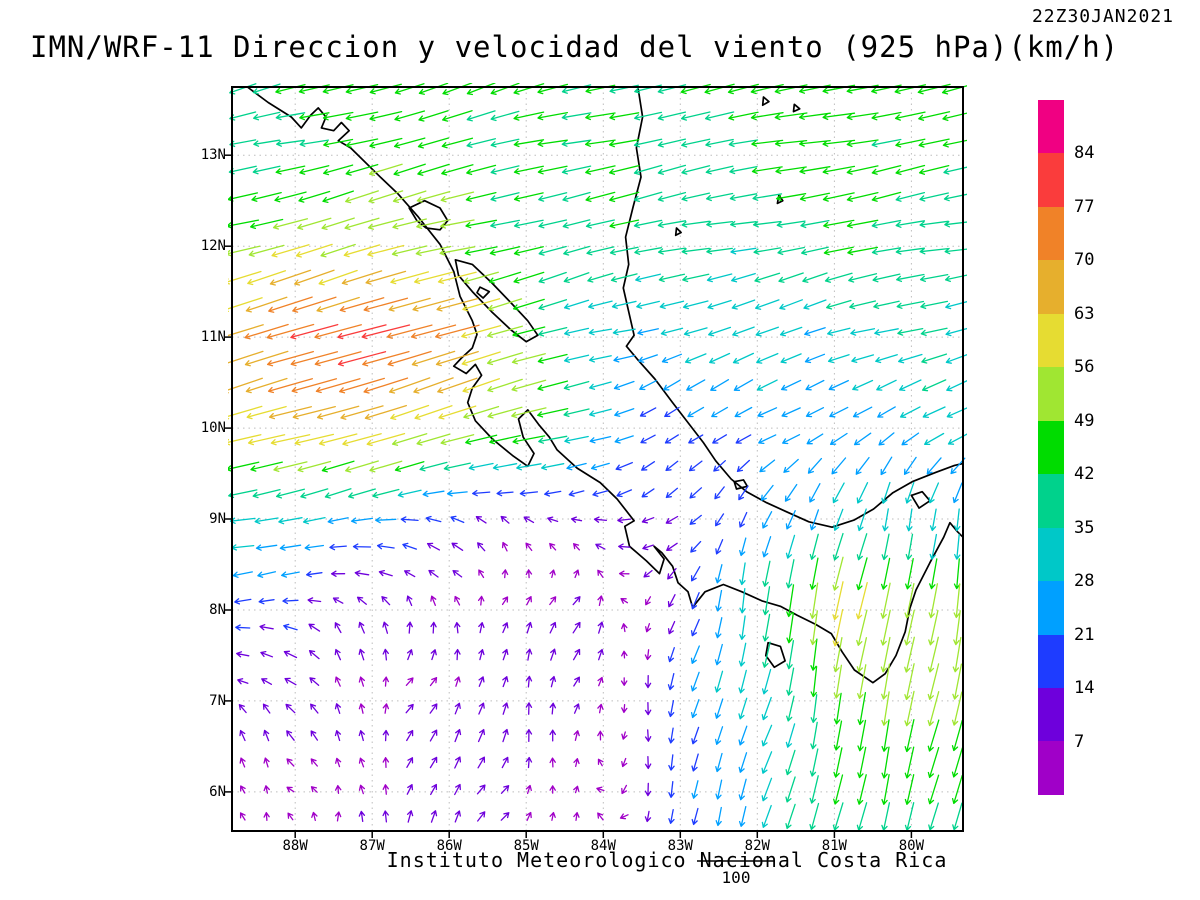 The image size is (1200, 900). Describe the element at coordinates (1084, 153) in the screenshot. I see `colorbar-tick-label: 84` at that location.